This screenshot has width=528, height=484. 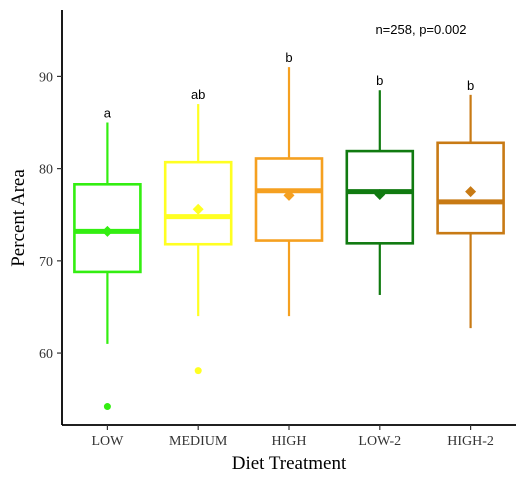 I want to click on box-group-medium: ab, so click(x=198, y=230).